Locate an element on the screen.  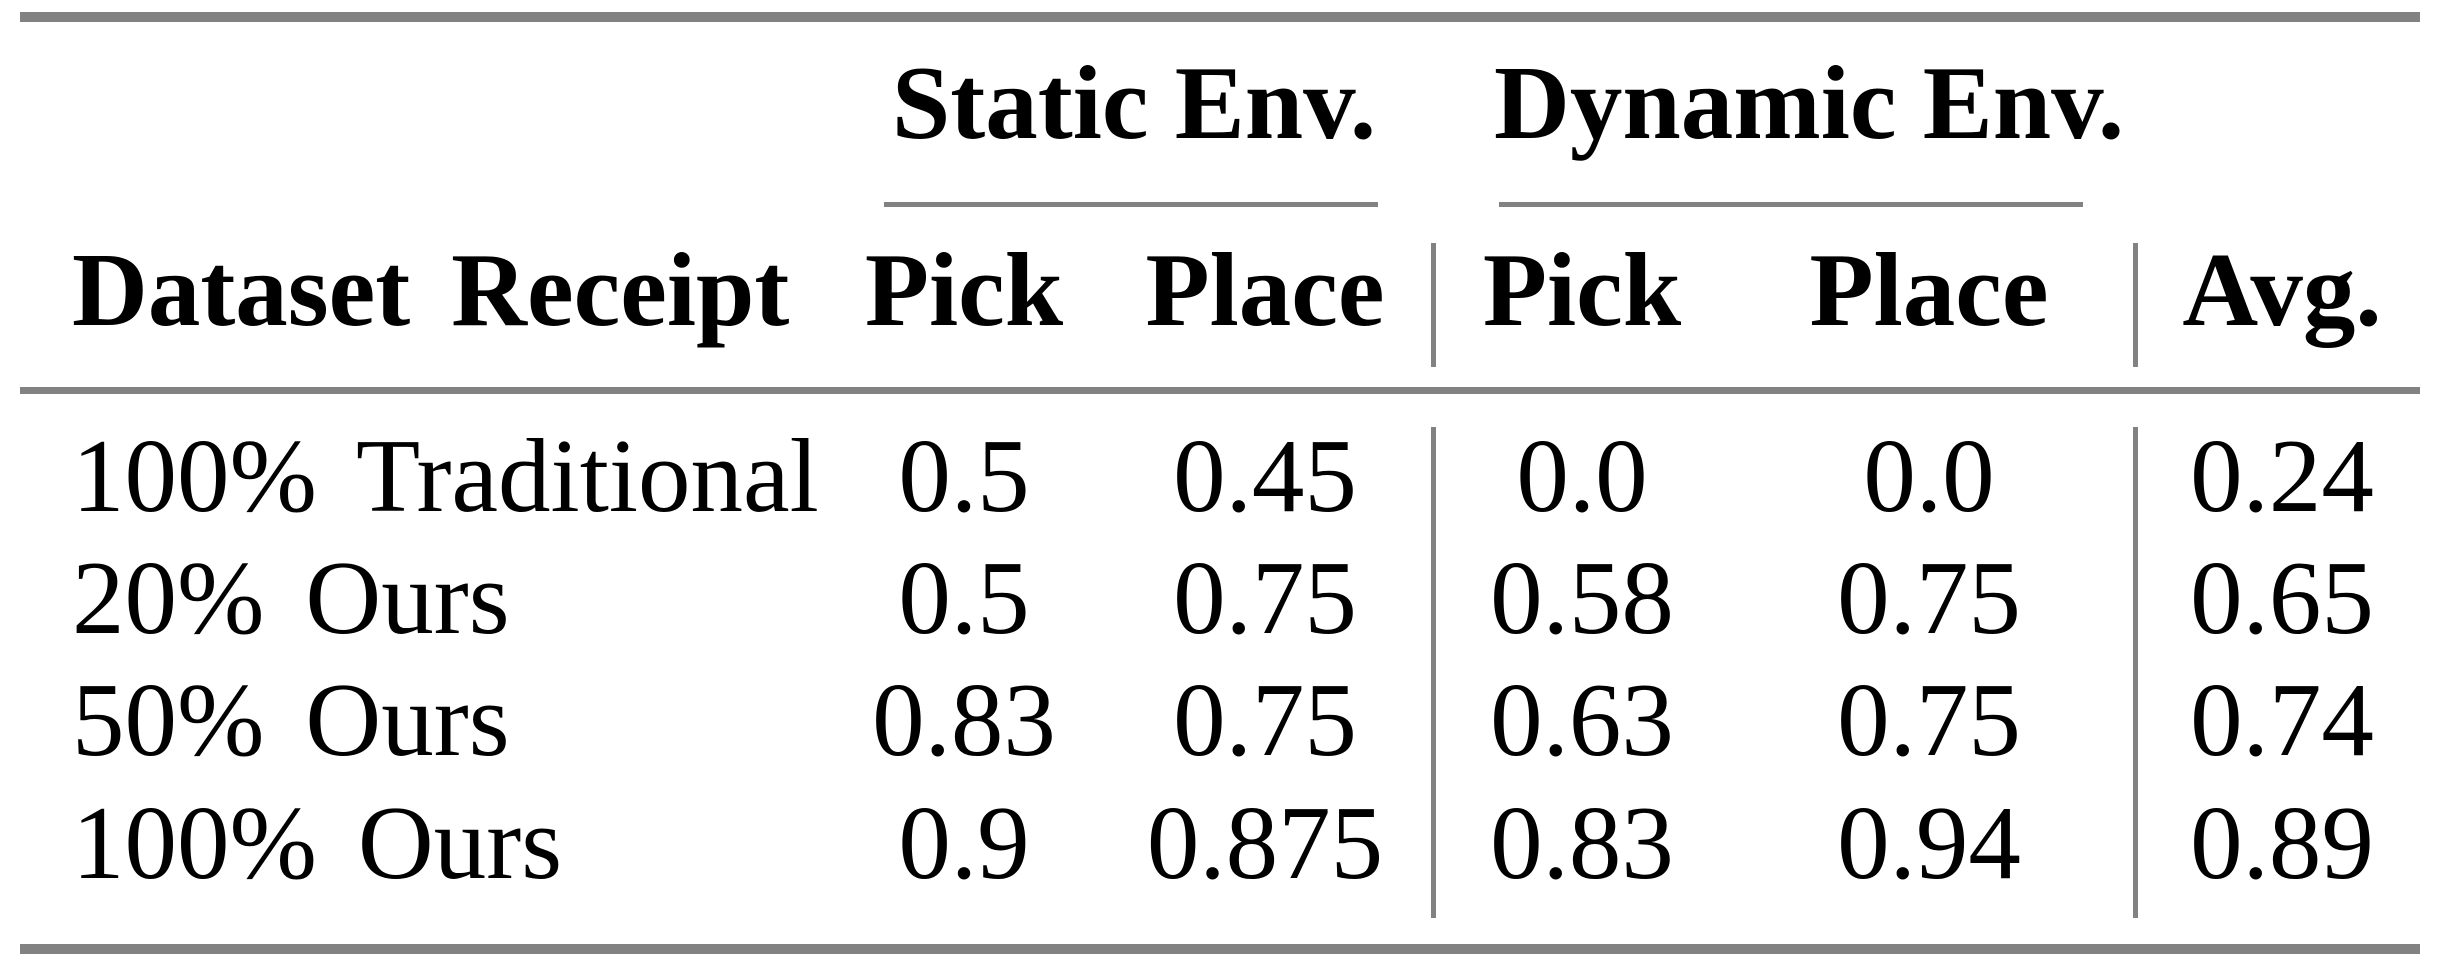
column-header-static-place: Place is located at coordinates (1265, 289).